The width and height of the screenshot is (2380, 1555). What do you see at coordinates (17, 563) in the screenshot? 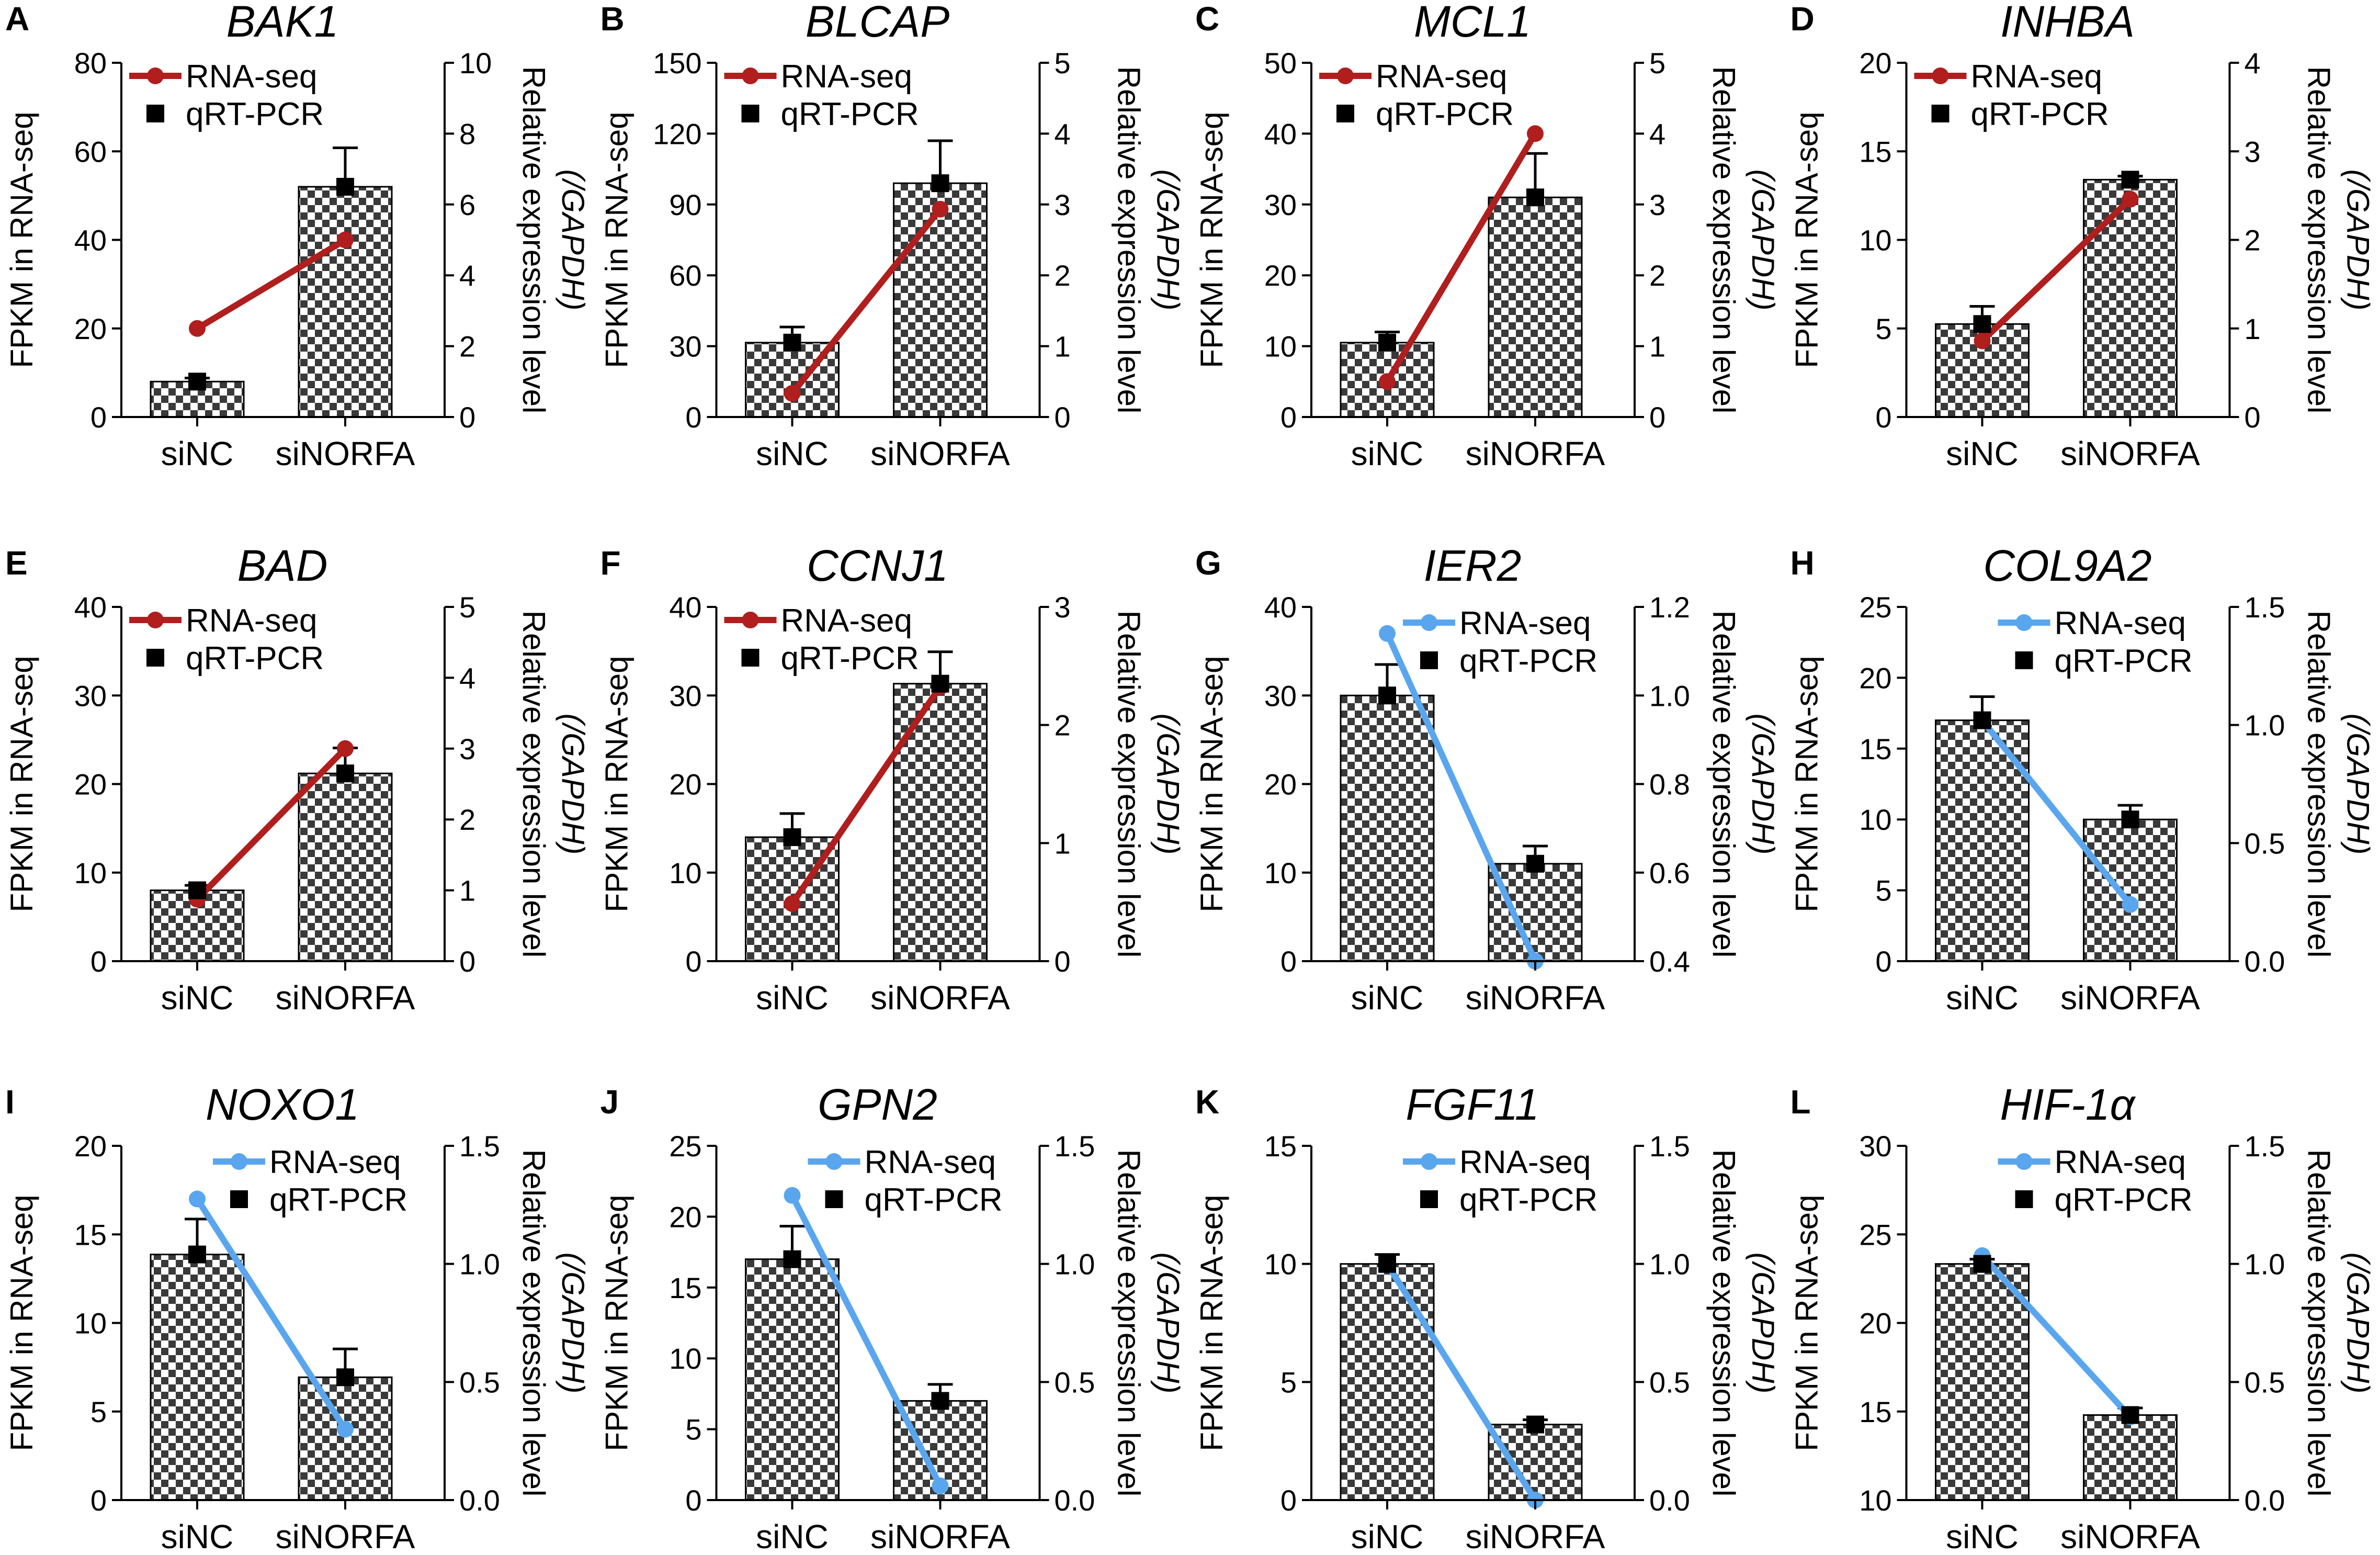
I see `panel-letter: E` at bounding box center [17, 563].